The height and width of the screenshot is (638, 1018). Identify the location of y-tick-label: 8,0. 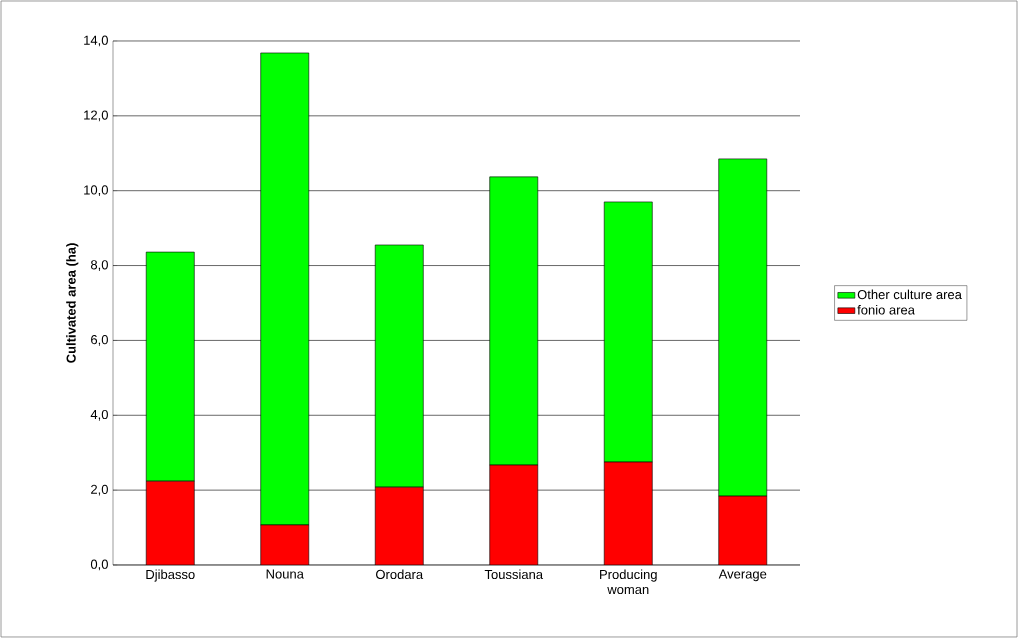
(99, 265).